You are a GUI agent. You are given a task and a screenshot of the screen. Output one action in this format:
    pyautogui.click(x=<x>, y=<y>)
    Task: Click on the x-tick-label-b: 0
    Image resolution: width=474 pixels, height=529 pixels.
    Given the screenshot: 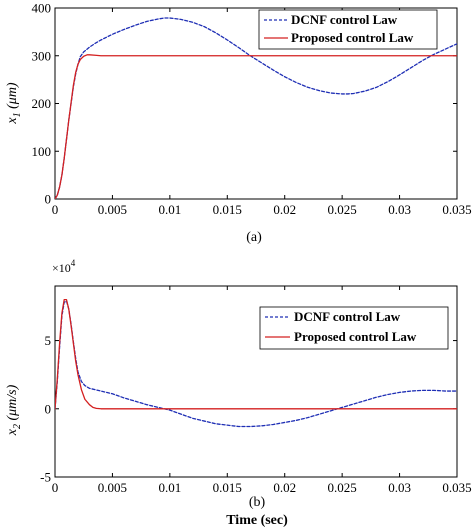 What is the action you would take?
    pyautogui.click(x=55, y=487)
    